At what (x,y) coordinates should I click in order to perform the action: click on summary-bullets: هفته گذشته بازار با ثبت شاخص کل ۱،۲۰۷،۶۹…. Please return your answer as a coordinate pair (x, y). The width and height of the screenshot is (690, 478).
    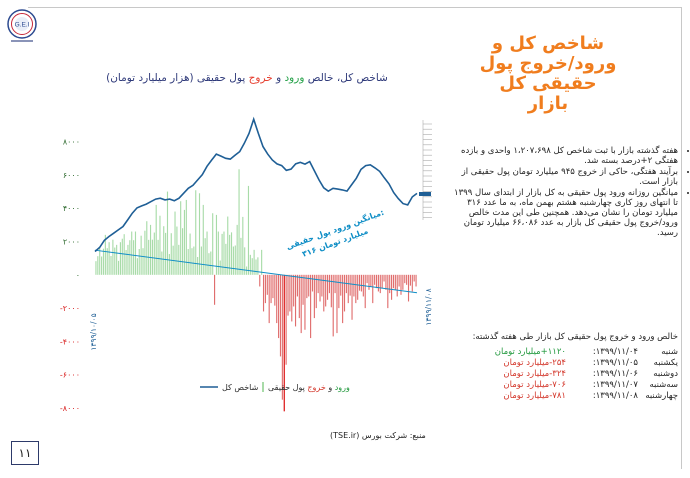
    Looking at the image, I should click on (569, 192).